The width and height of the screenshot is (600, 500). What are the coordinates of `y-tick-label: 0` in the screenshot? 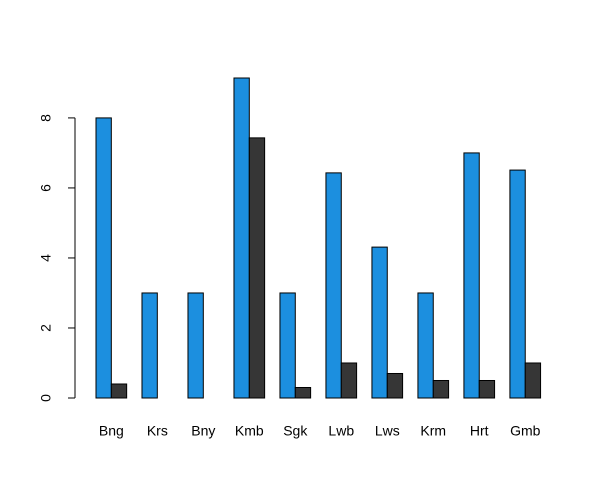 It's located at (46, 398).